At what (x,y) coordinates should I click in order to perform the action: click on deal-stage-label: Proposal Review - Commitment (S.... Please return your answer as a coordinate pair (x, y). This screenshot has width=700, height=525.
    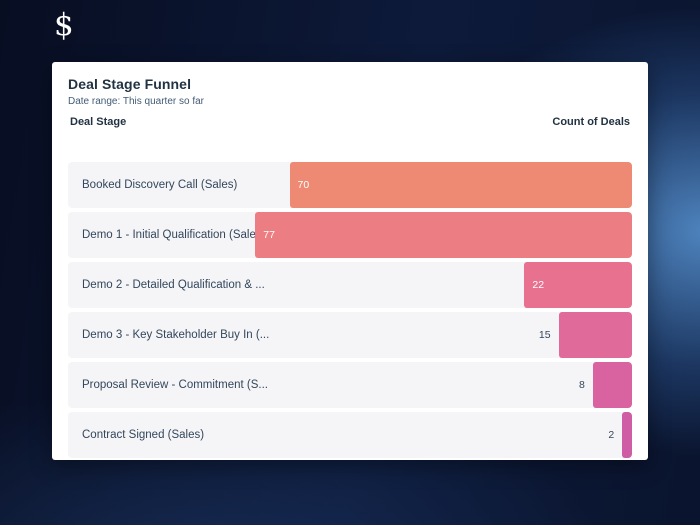
    Looking at the image, I should click on (175, 385).